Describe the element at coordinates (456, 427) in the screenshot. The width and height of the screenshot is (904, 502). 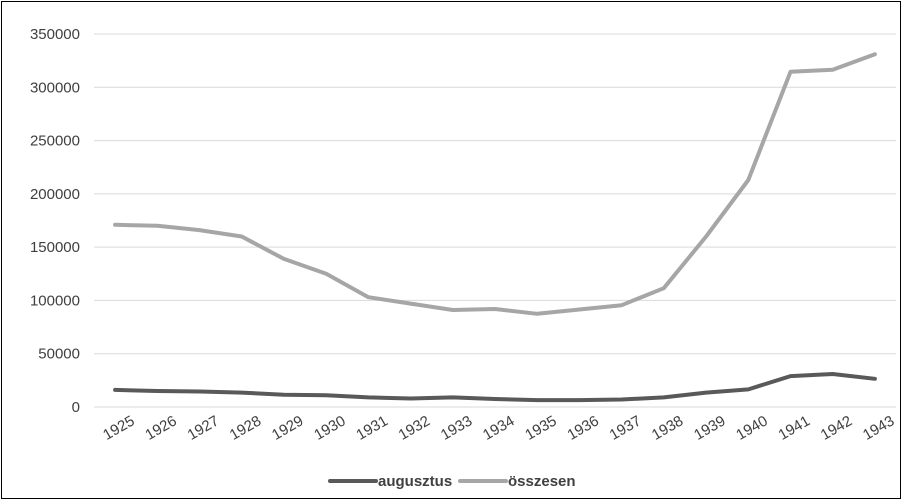
I see `x-tick-label-1933: 1933` at that location.